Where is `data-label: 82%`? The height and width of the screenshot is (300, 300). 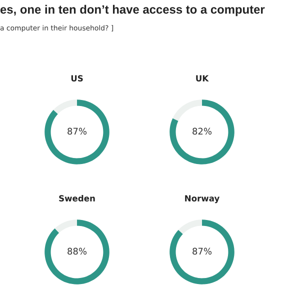 data-label: 82% is located at coordinates (202, 131).